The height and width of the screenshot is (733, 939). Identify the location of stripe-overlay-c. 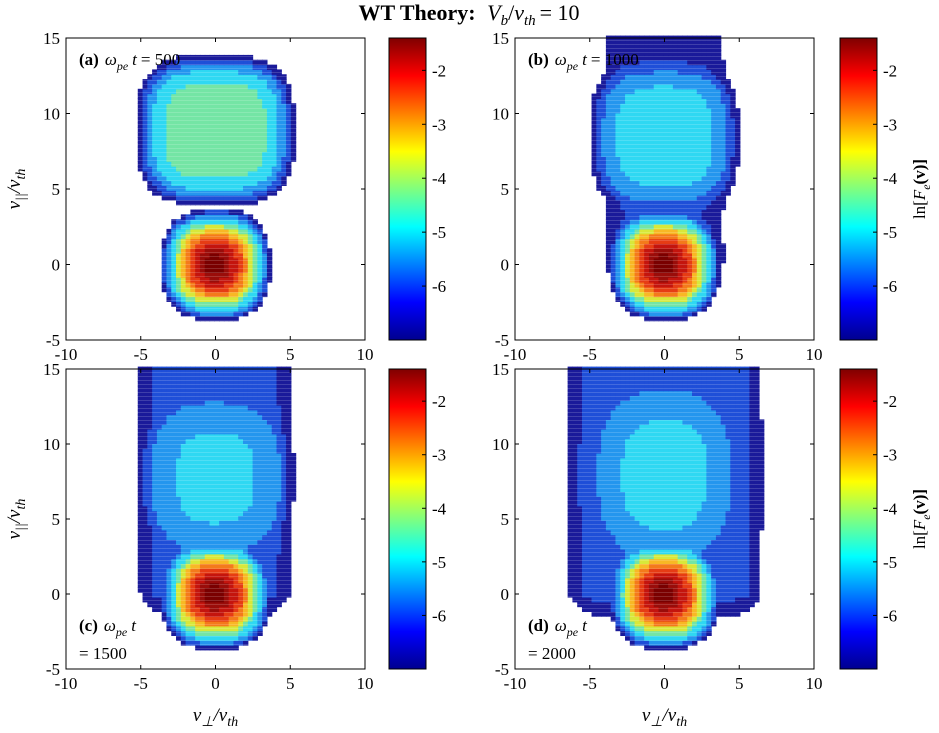
(215, 519).